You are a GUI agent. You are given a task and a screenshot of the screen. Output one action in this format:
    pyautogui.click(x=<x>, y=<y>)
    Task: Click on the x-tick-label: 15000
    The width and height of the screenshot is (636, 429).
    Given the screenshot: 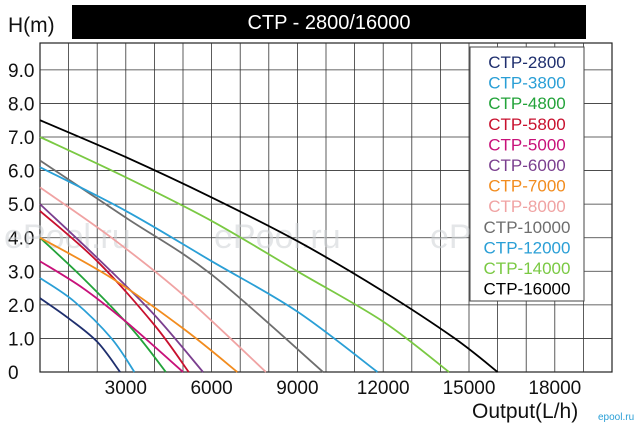 What is the action you would take?
    pyautogui.click(x=469, y=388)
    